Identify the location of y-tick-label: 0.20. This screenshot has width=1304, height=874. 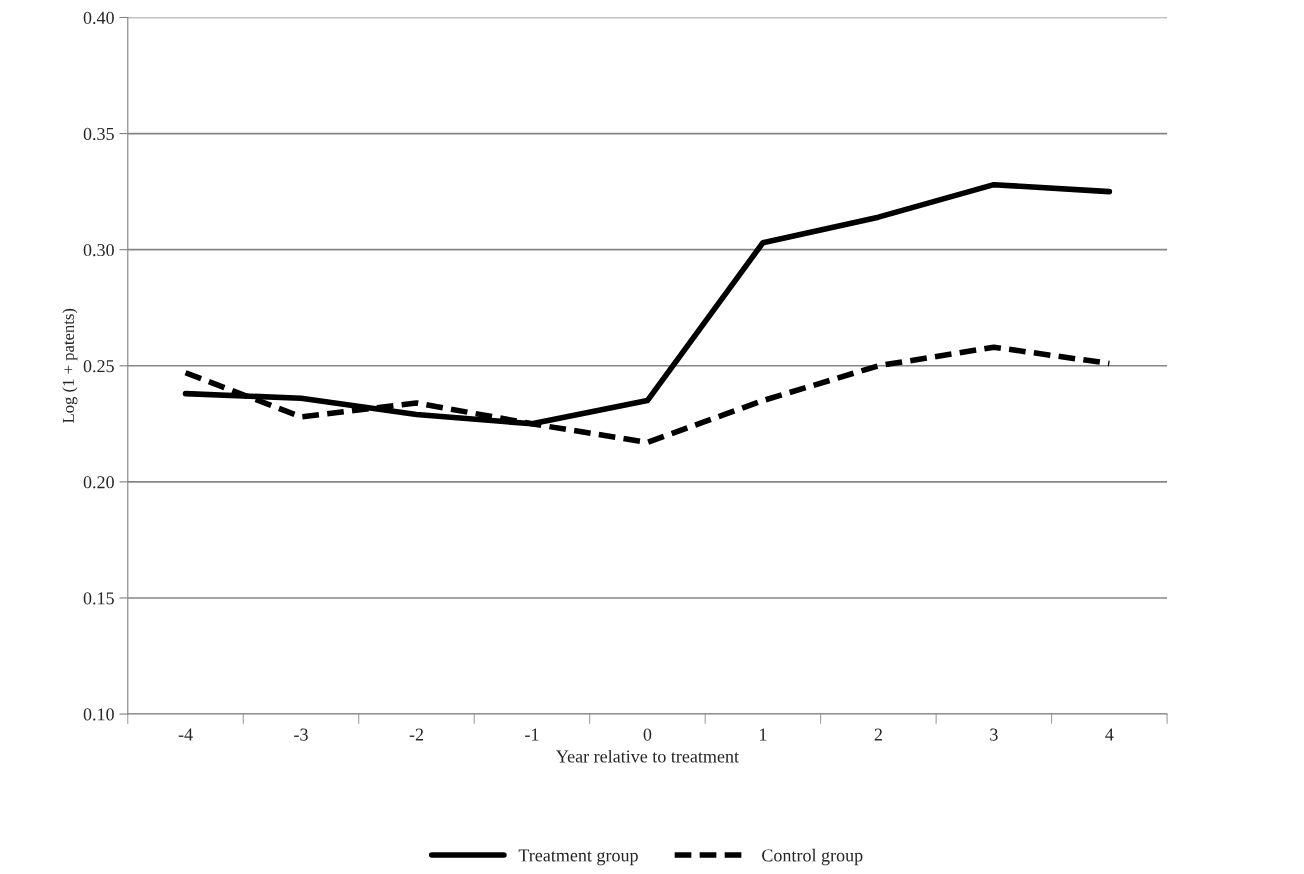
(98, 482).